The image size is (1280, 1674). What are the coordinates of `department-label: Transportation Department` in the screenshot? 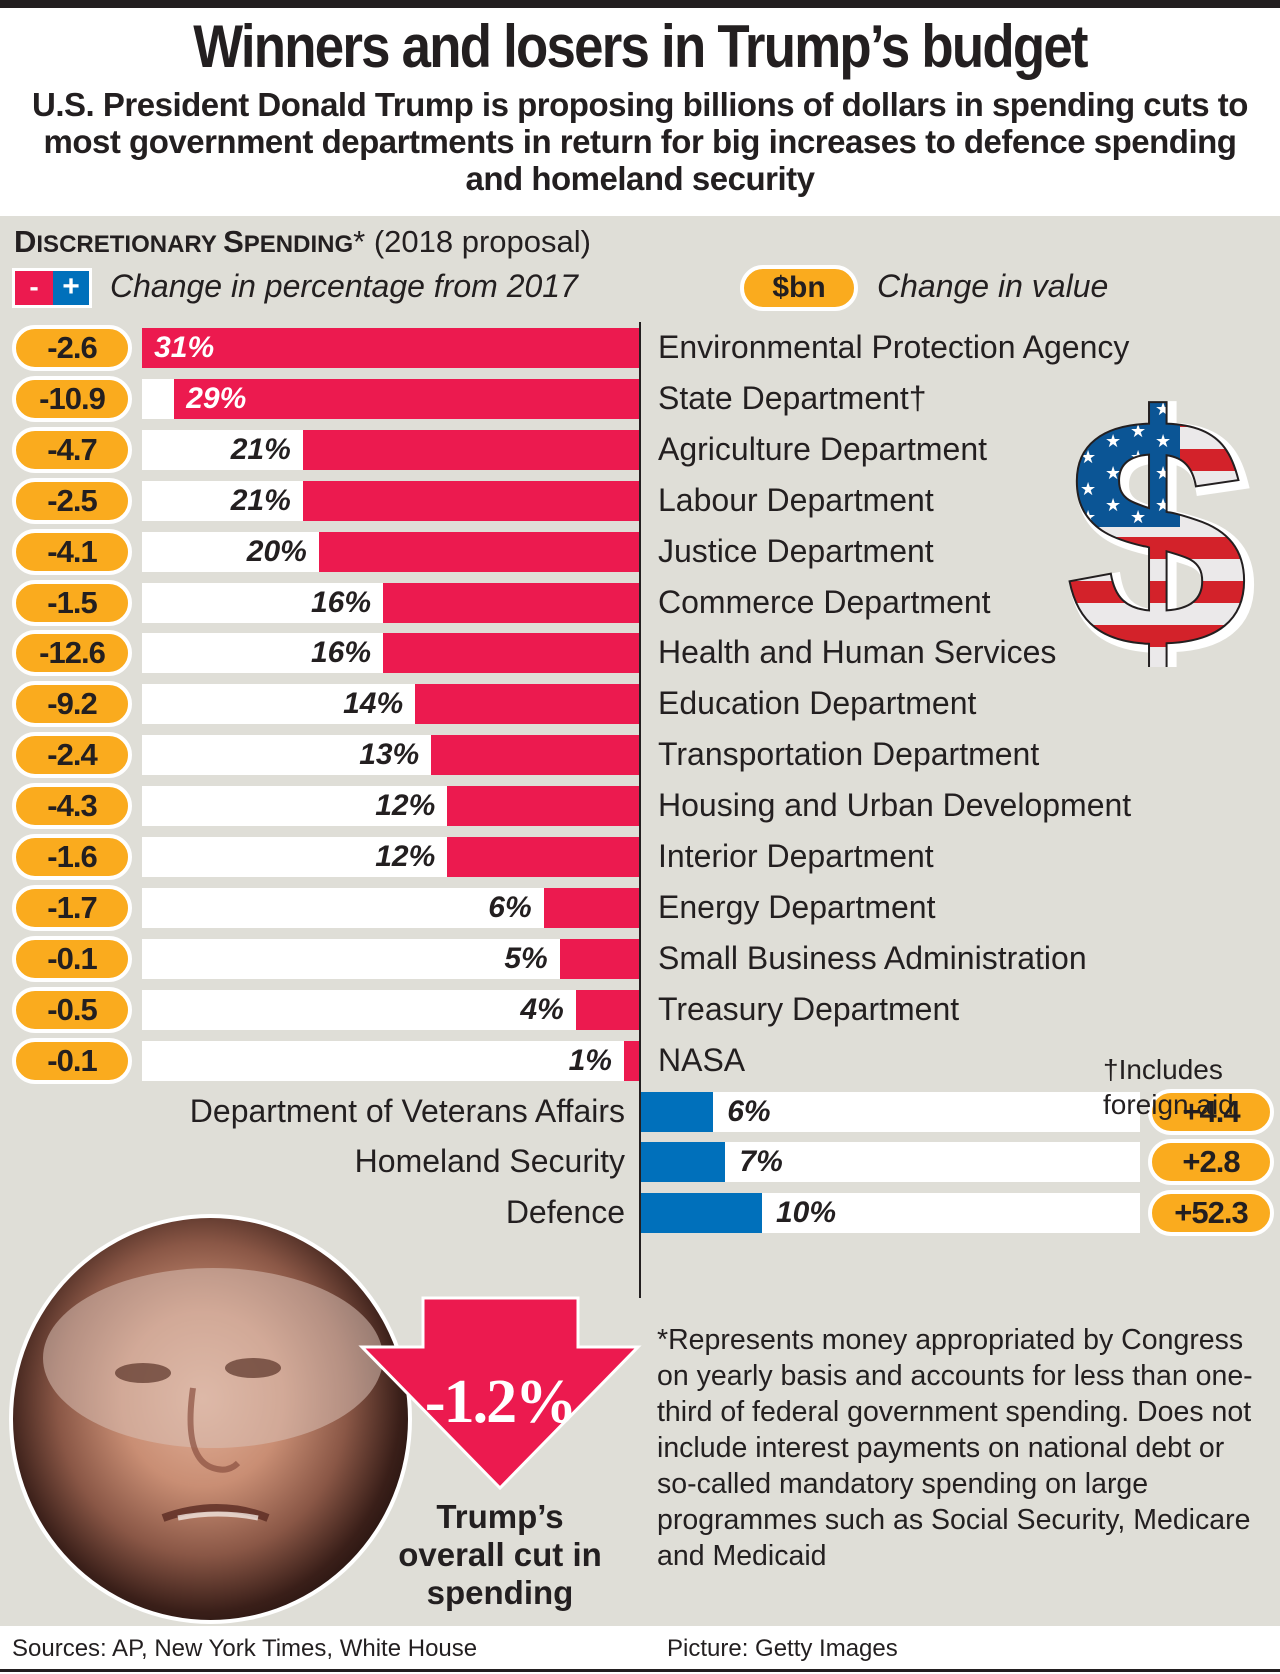 It's located at (849, 754).